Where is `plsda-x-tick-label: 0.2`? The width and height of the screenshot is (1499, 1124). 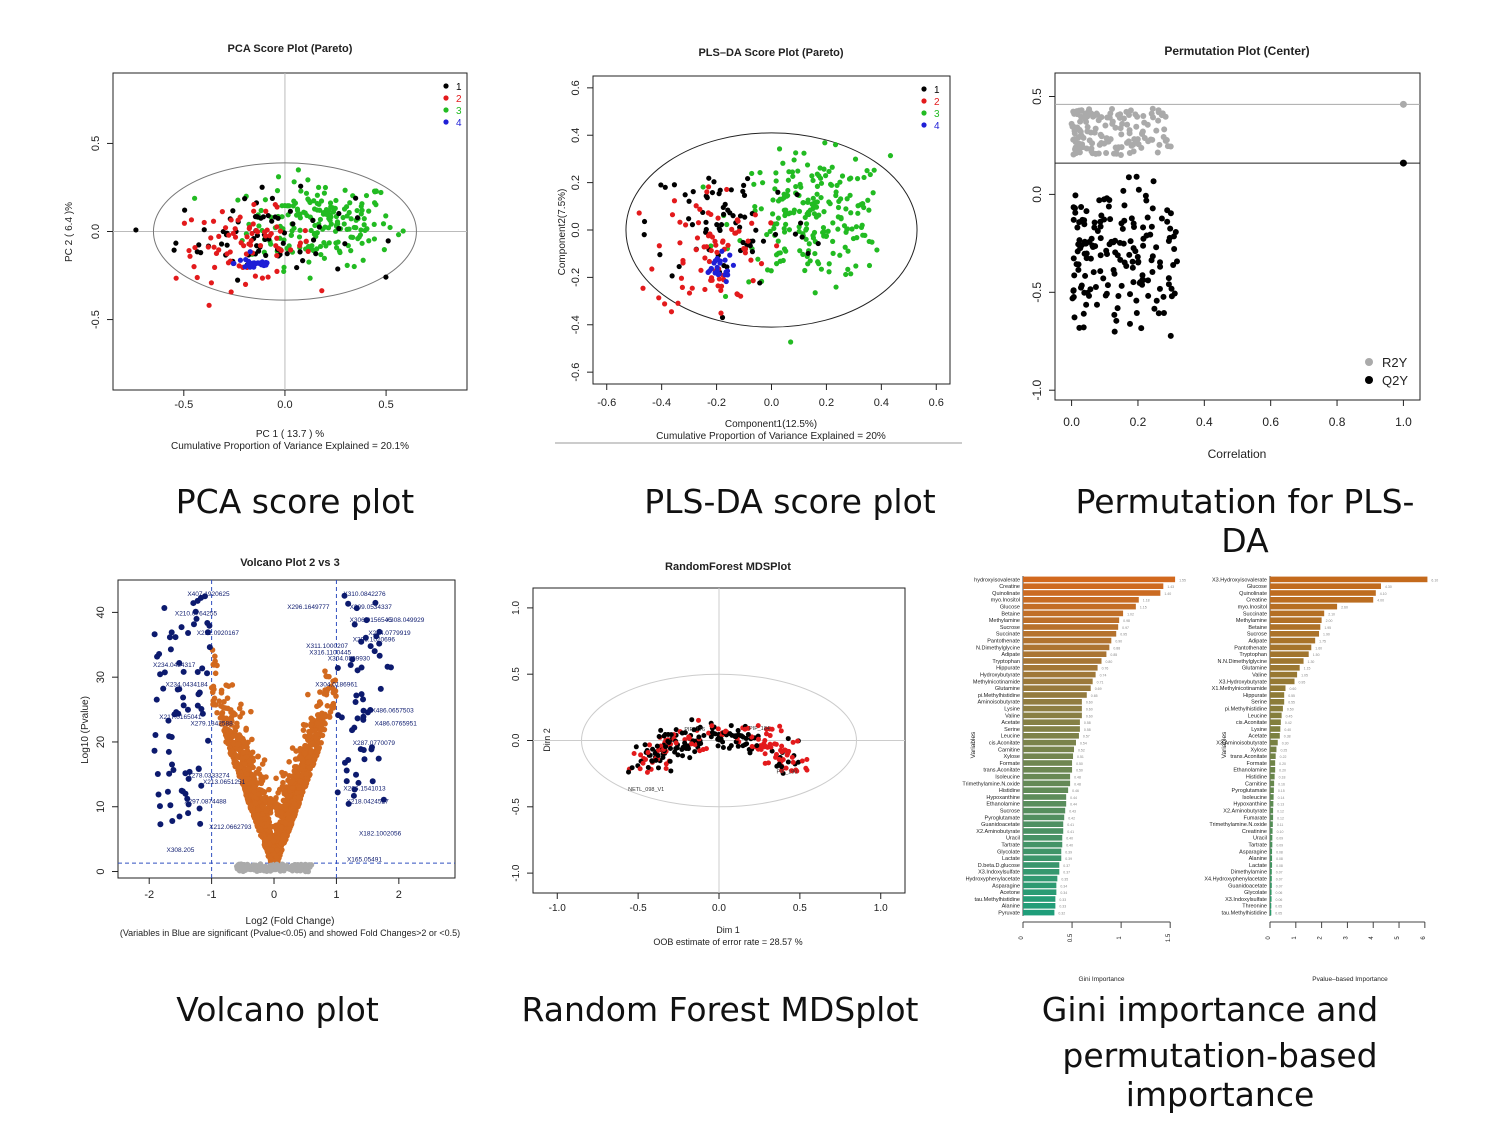 plsda-x-tick-label: 0.2 is located at coordinates (826, 403).